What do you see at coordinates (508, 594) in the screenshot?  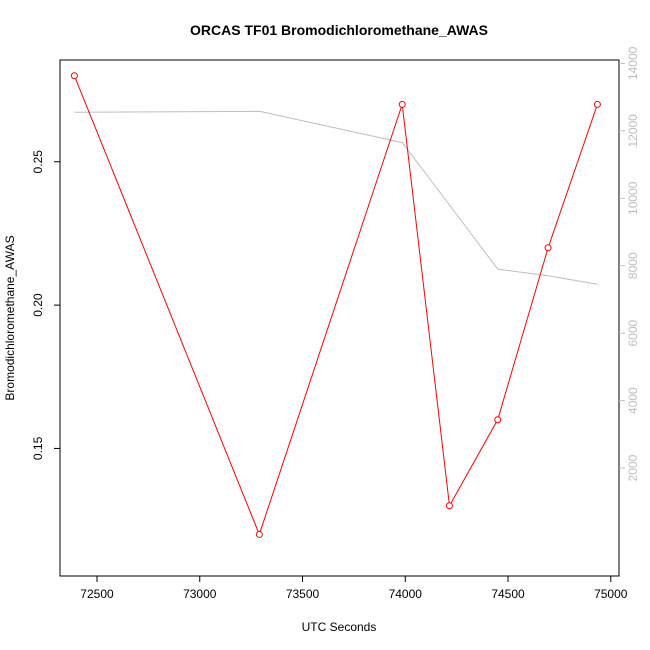 I see `x-tick-label: 74500` at bounding box center [508, 594].